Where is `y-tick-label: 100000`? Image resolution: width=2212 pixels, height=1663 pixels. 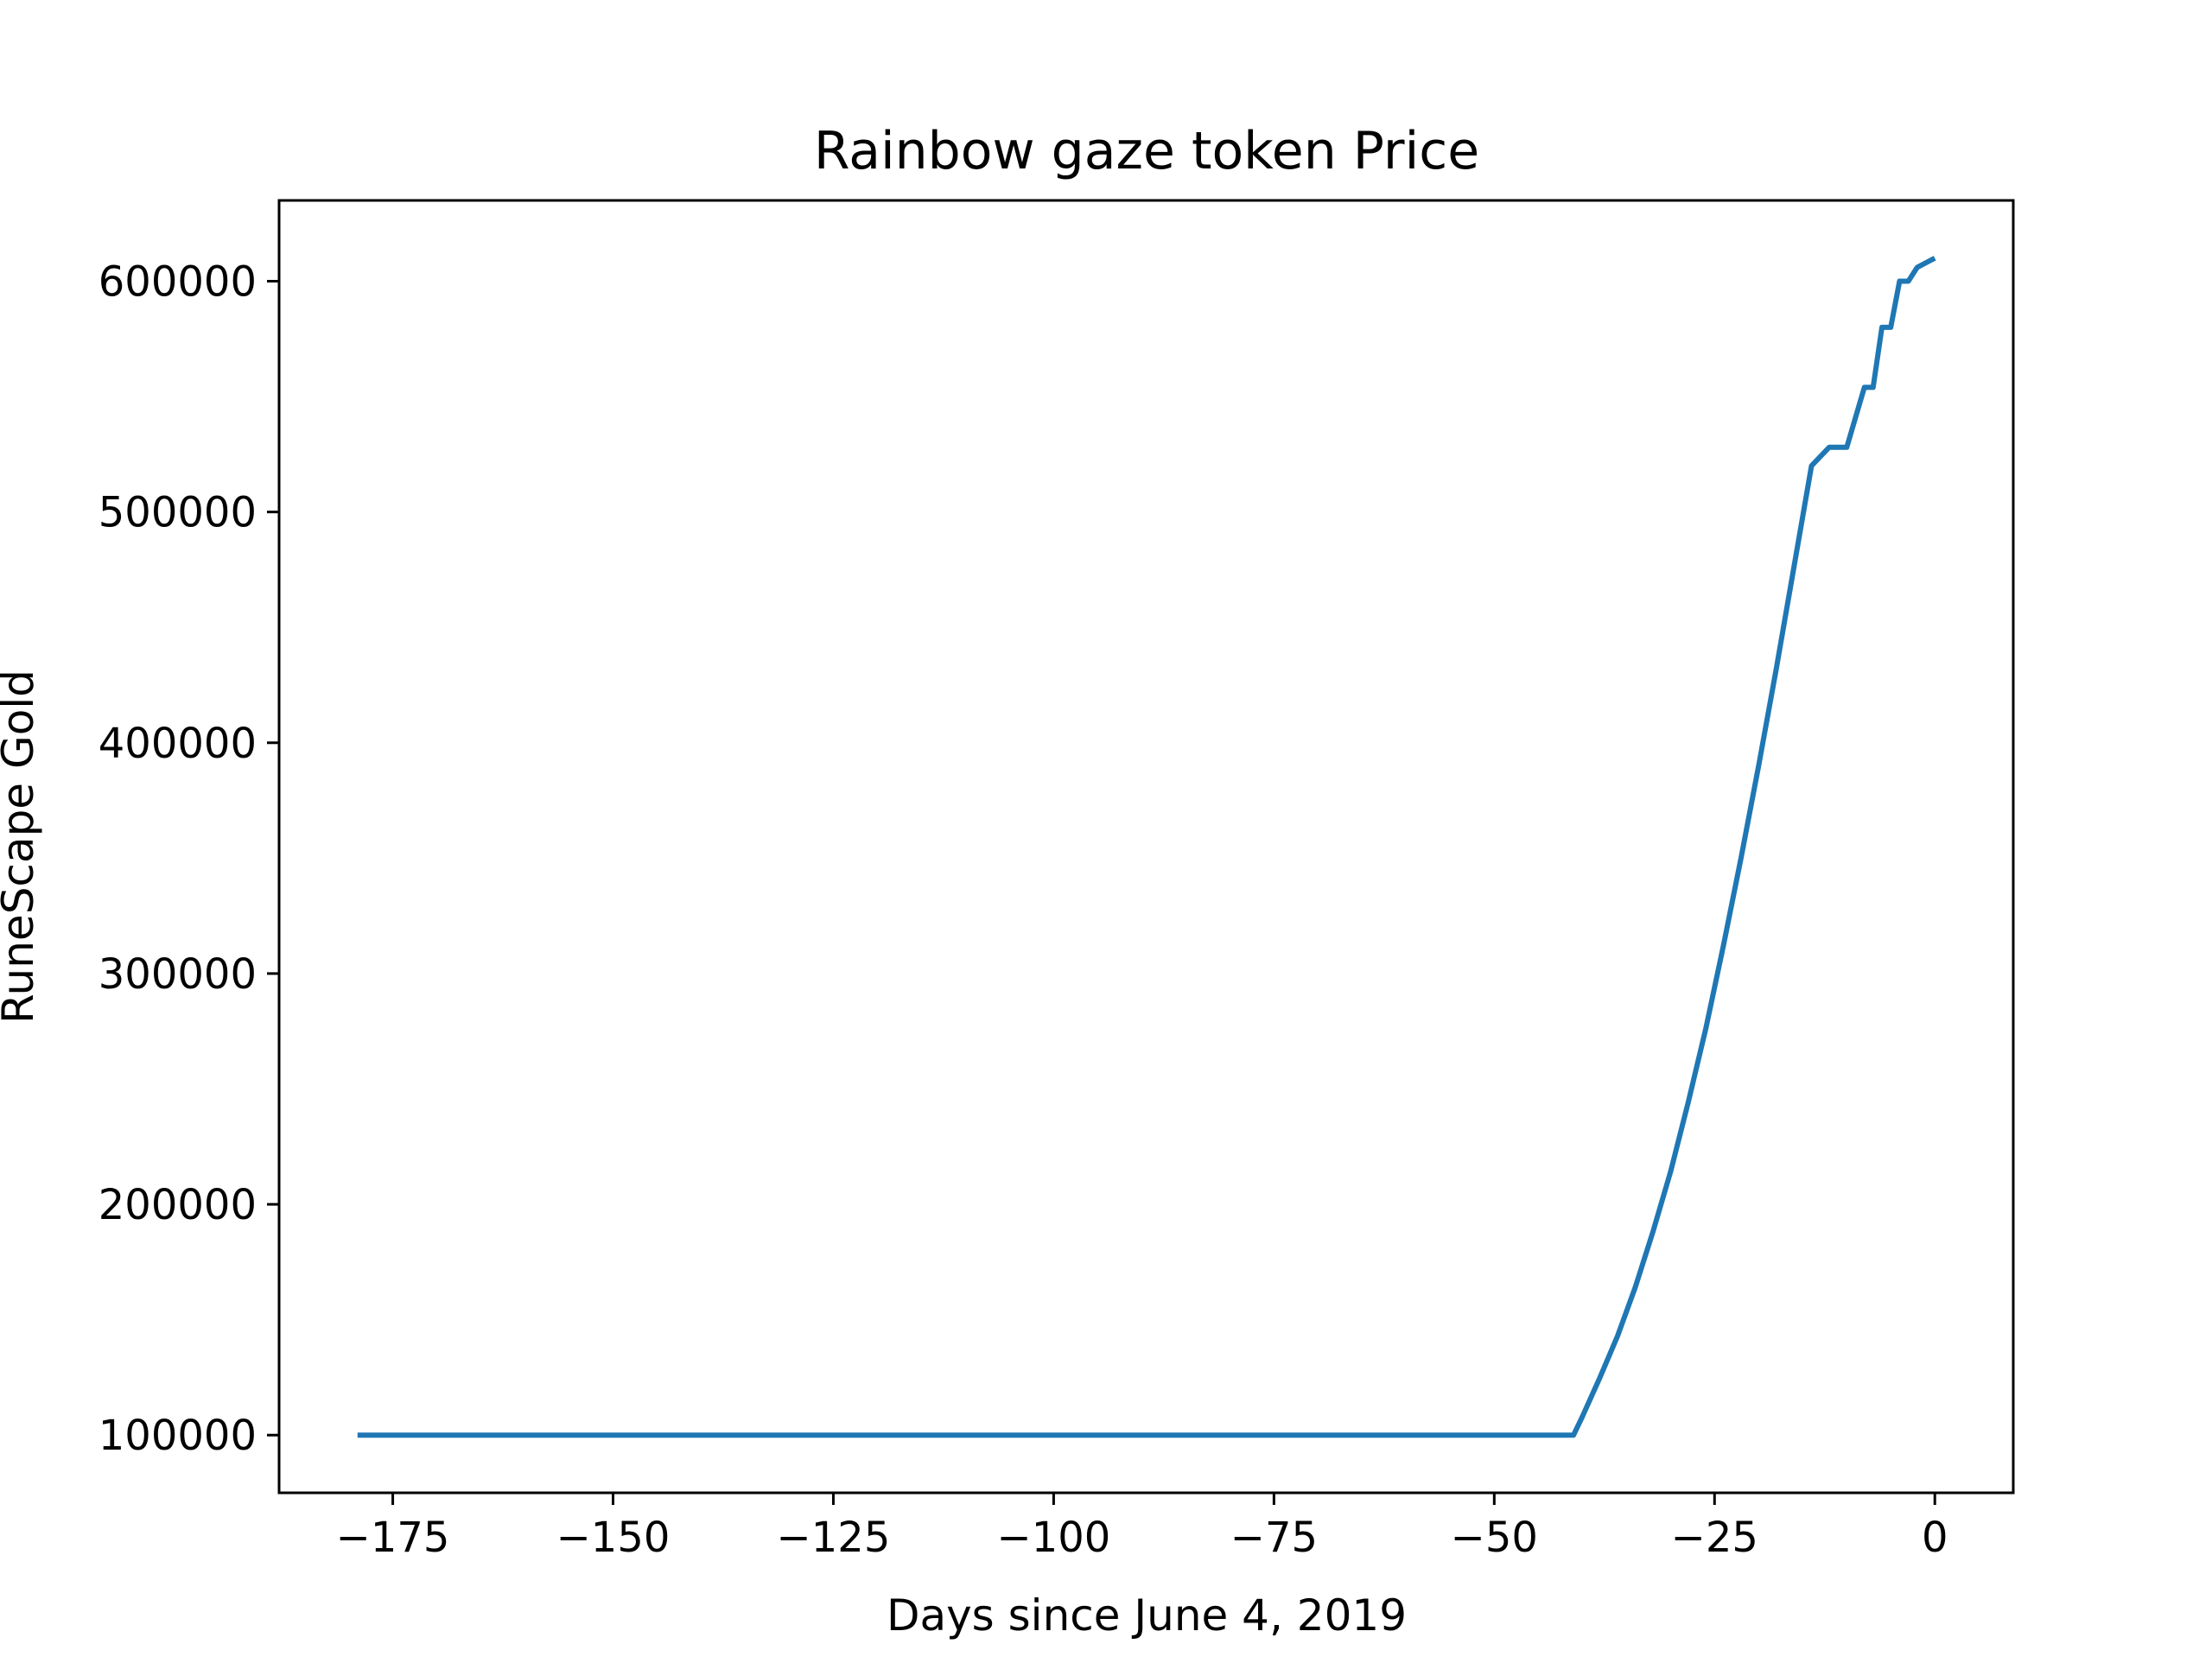 y-tick-label: 100000 is located at coordinates (178, 1436).